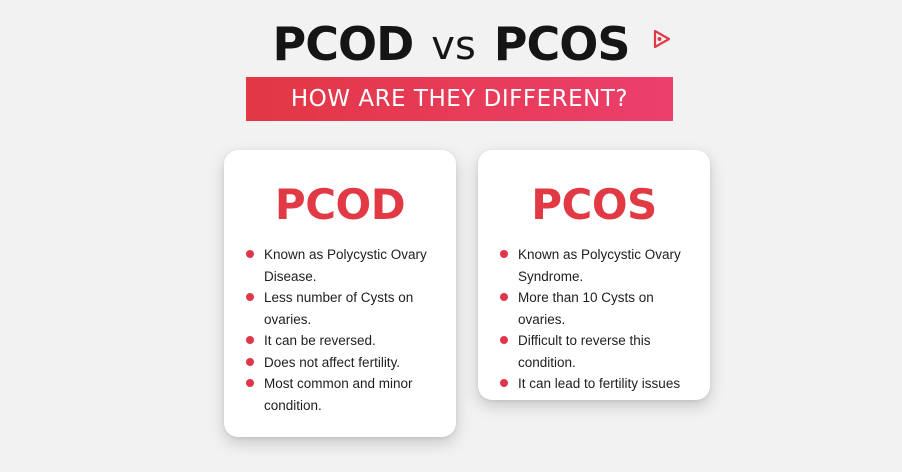  I want to click on subtitle-banner: HOW ARE THEY DIFFERENT?, so click(459, 99).